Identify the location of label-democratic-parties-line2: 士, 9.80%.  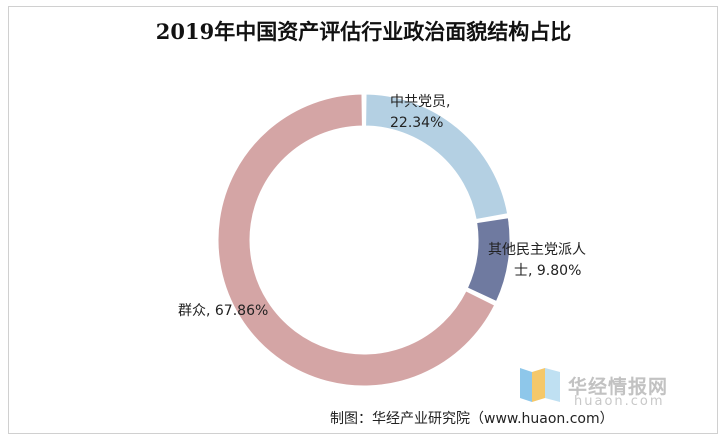
(547, 271).